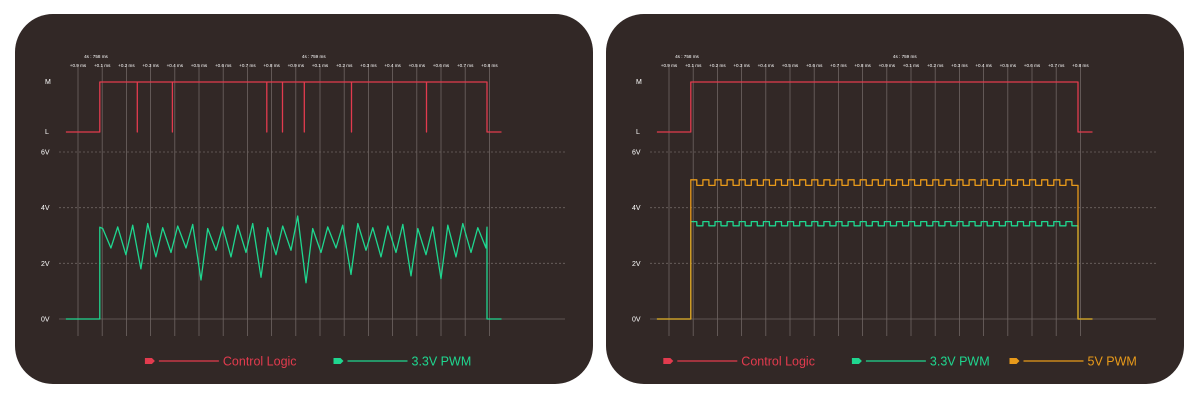  I want to click on right-voltage-label: 4V, so click(636, 208).